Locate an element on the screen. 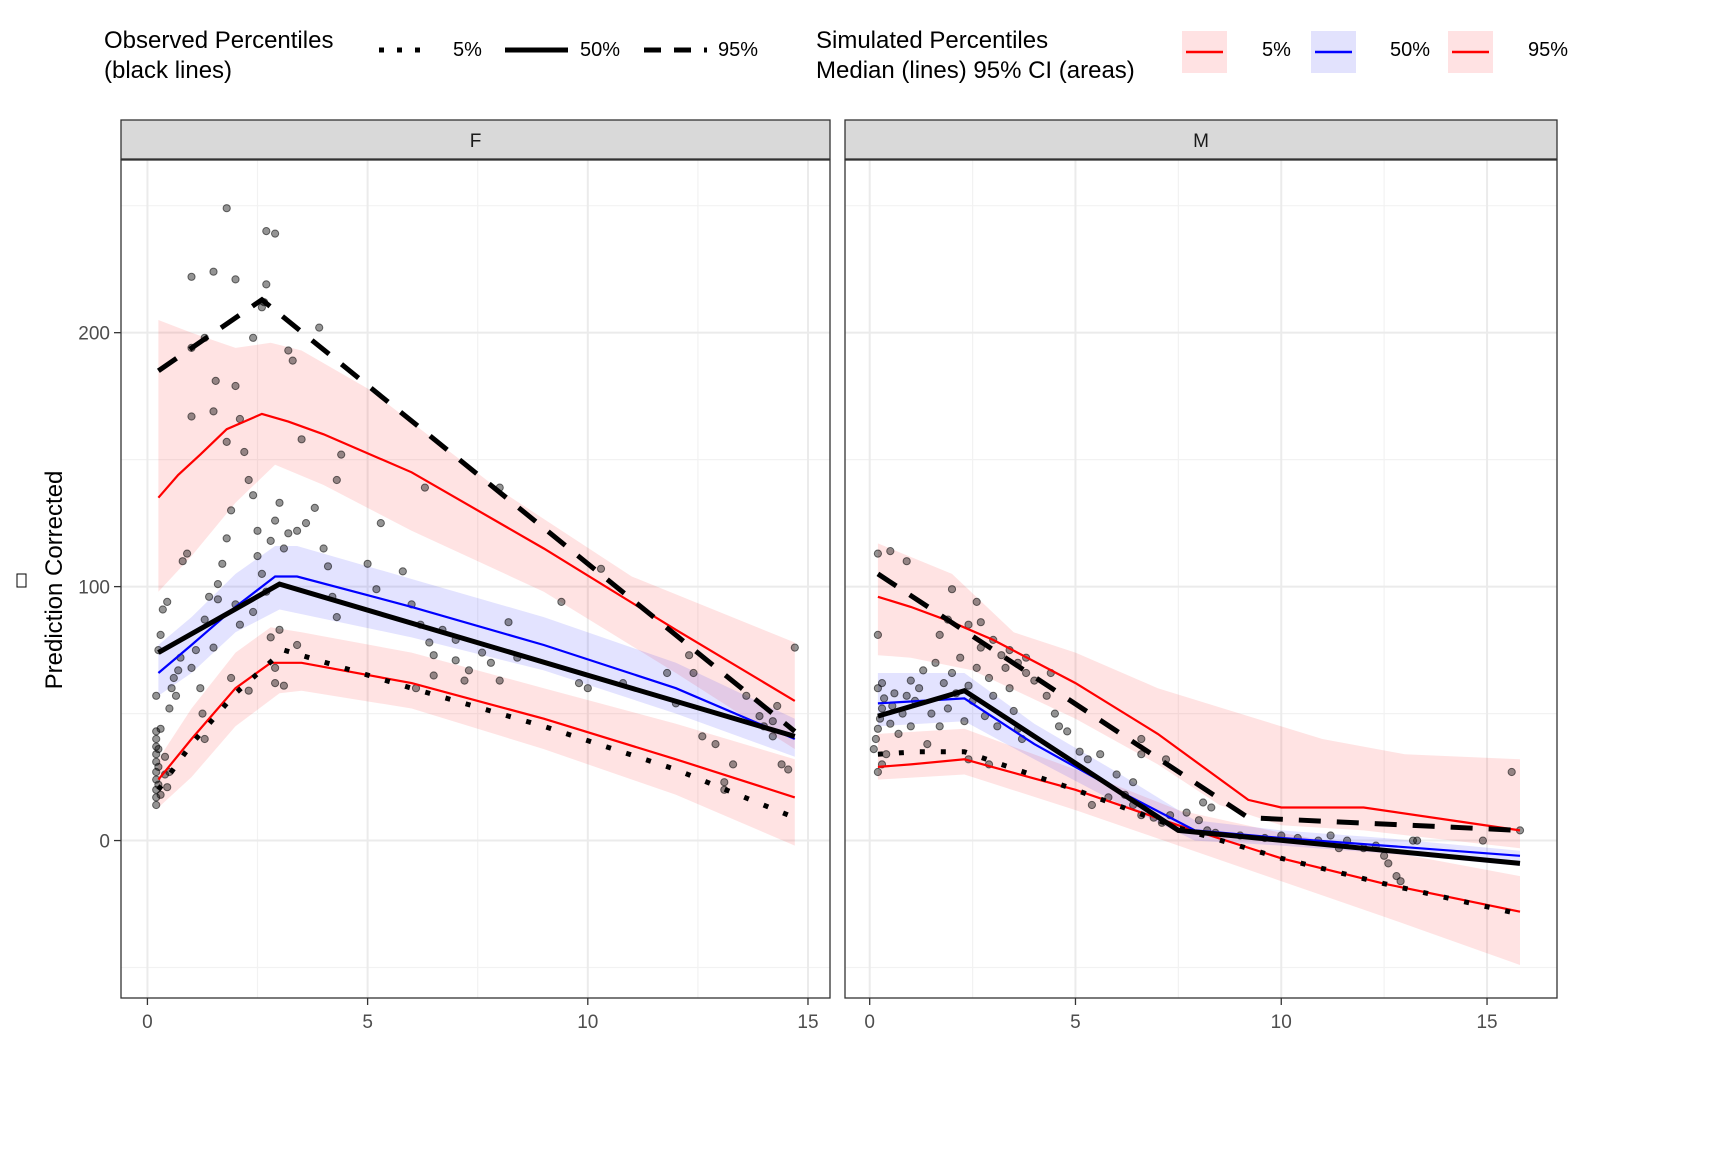 Image resolution: width=1728 pixels, height=1152 pixels. sim-p5-median-line is located at coordinates (1199, 835).